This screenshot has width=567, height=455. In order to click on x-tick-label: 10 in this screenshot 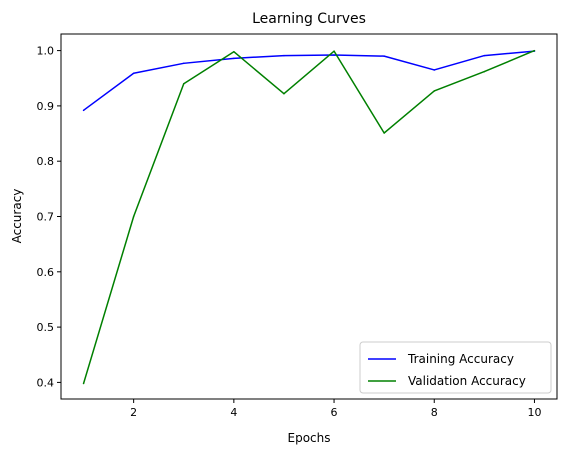, I will do `click(534, 412)`.